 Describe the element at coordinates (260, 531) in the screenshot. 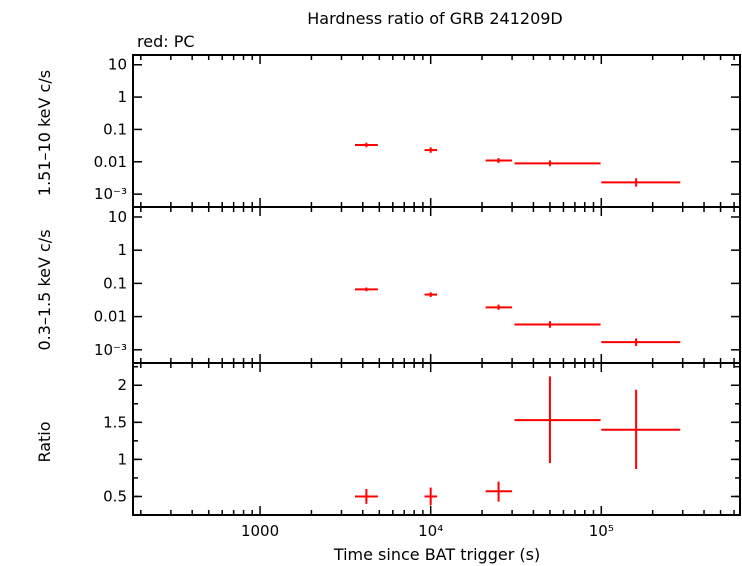

I see `x-tick-label: 1000` at that location.